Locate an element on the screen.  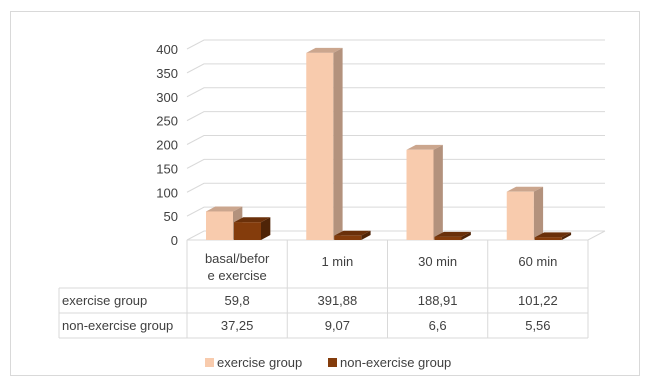
data-label: 37,25 is located at coordinates (237, 325).